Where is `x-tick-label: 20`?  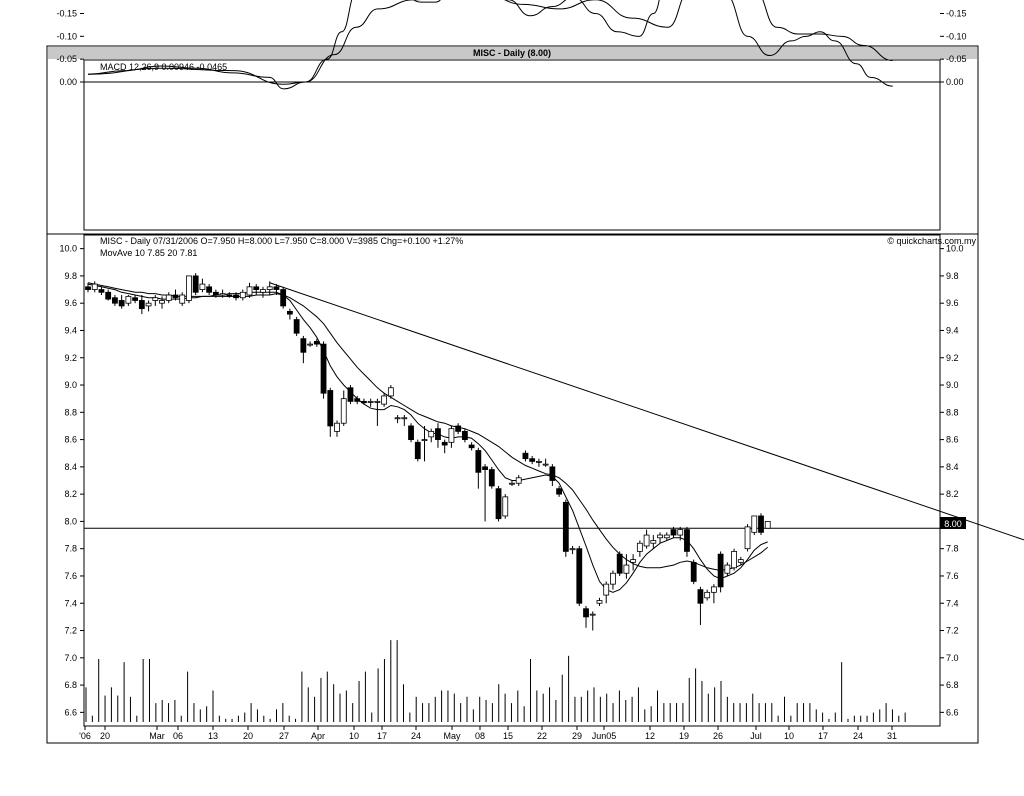 x-tick-label: 20 is located at coordinates (105, 736).